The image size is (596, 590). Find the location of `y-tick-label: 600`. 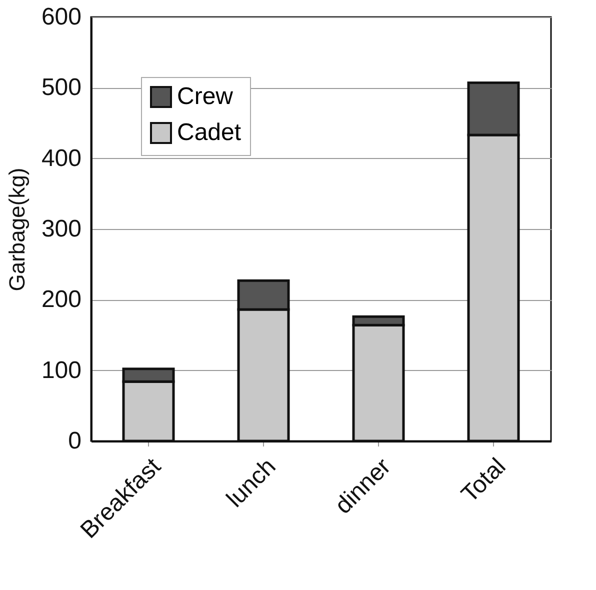

y-tick-label: 600 is located at coordinates (61, 17).